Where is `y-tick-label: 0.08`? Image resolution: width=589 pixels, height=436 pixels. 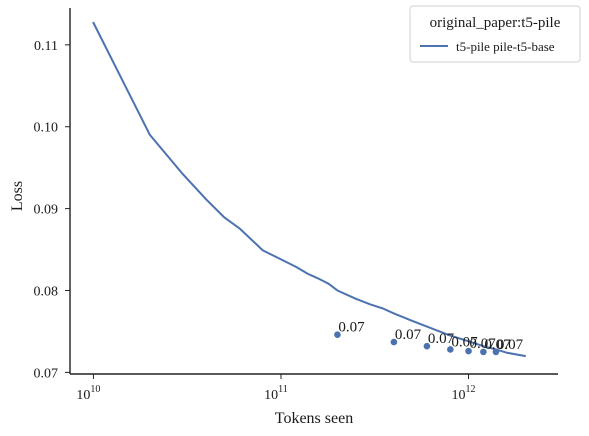 y-tick-label: 0.08 is located at coordinates (46, 291).